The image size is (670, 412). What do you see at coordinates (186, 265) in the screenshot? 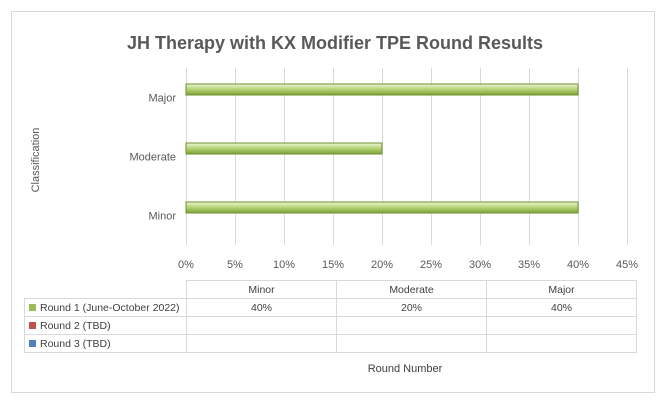
I see `x-tick-label: 0%` at bounding box center [186, 265].